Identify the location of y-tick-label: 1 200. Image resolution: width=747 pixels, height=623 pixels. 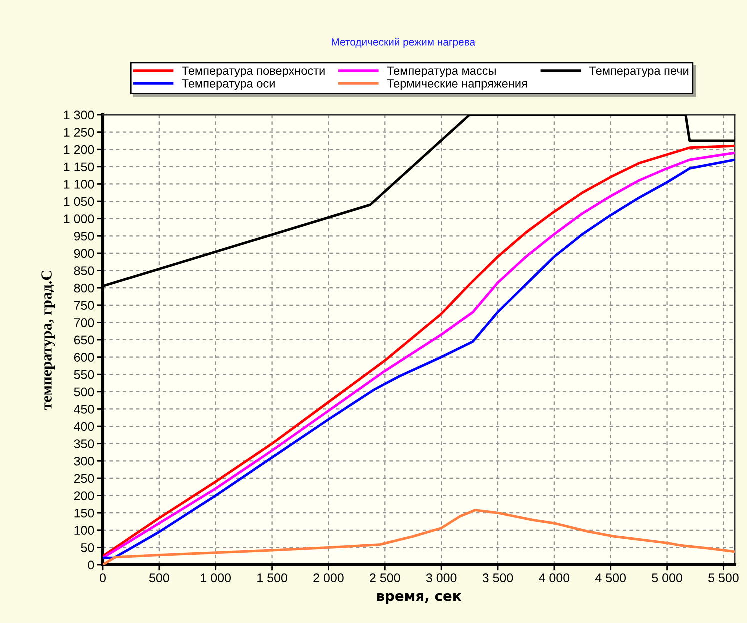
(79, 149).